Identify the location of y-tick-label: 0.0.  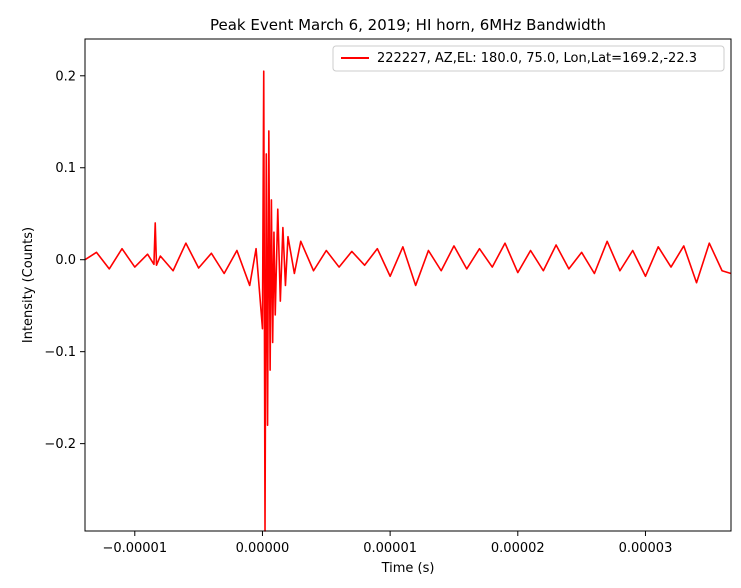
(65, 260).